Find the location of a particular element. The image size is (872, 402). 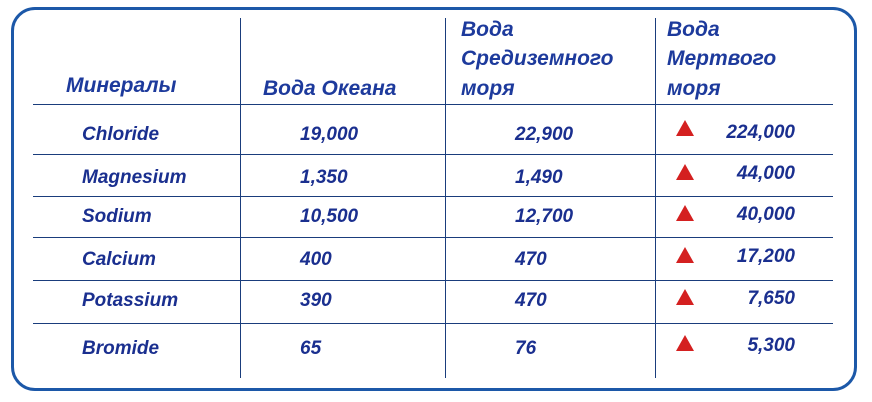

dead-sea-value: 224,000 is located at coordinates (760, 132).